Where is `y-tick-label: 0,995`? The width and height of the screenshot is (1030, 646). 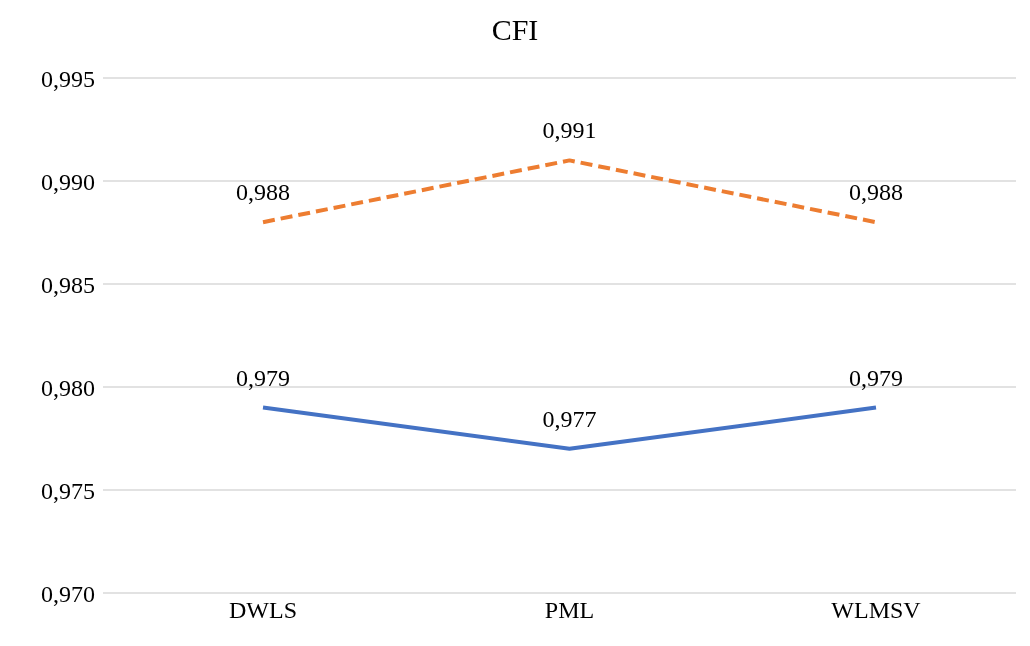
y-tick-label: 0,995 is located at coordinates (68, 78).